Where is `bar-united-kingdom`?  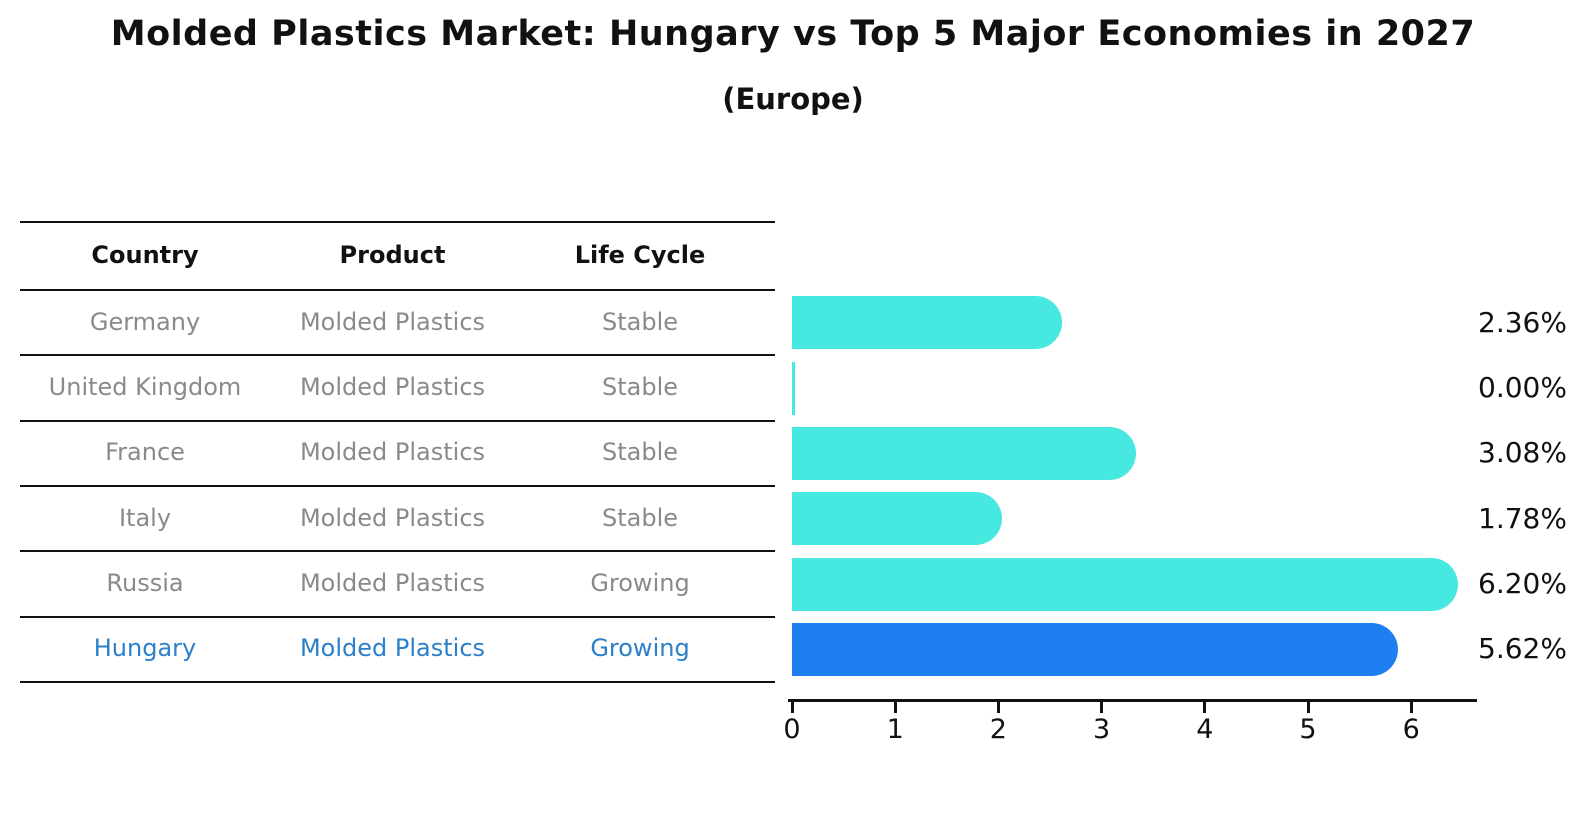 bar-united-kingdom is located at coordinates (793, 388).